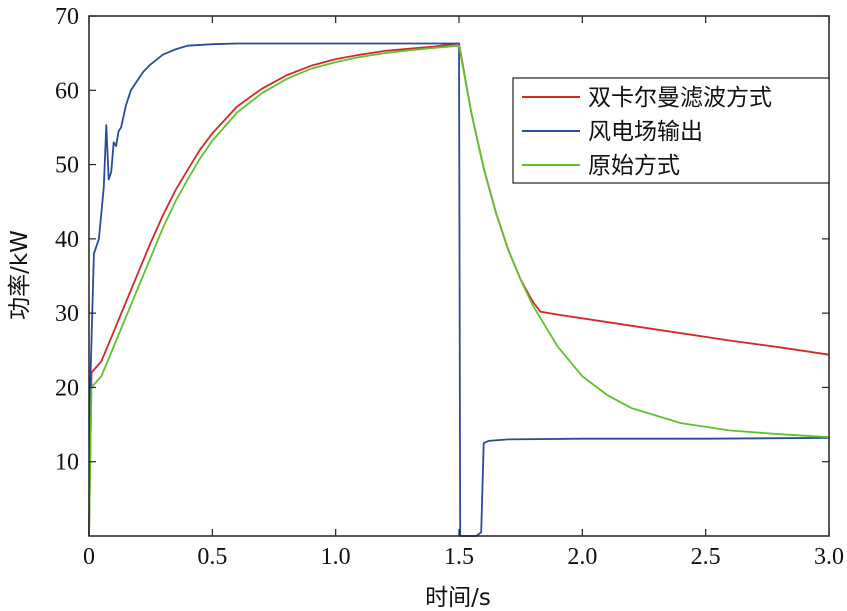 The image size is (847, 611). I want to click on y-tick-label: 50, so click(67, 166).